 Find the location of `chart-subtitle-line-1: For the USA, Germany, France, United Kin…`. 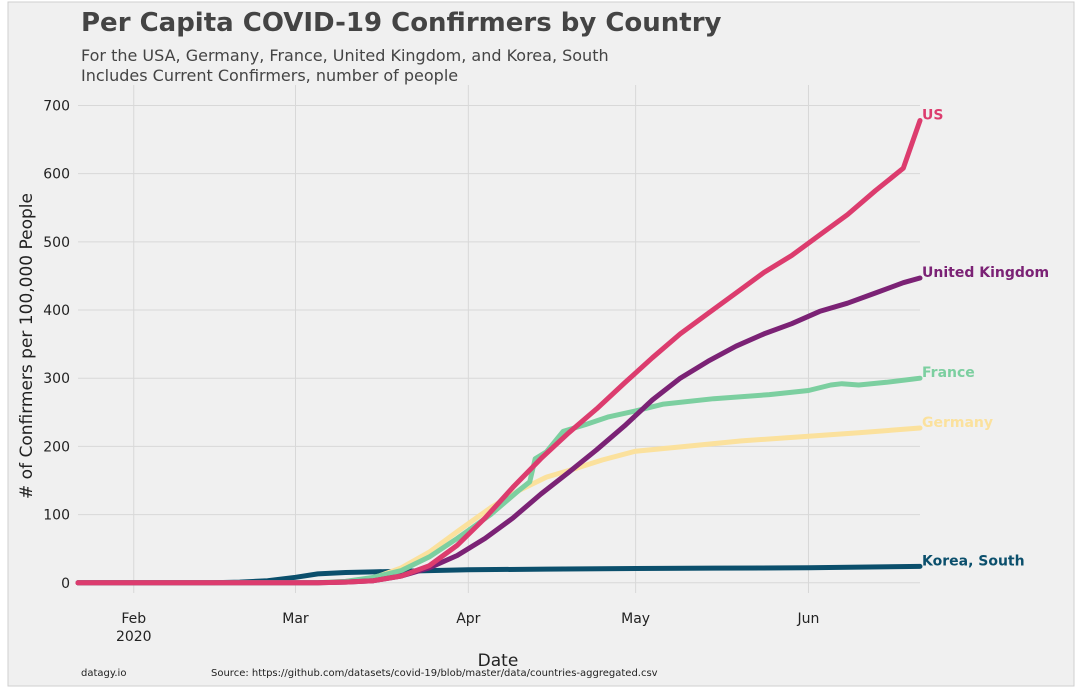

chart-subtitle-line-1: For the USA, Germany, France, United Kin… is located at coordinates (345, 55).